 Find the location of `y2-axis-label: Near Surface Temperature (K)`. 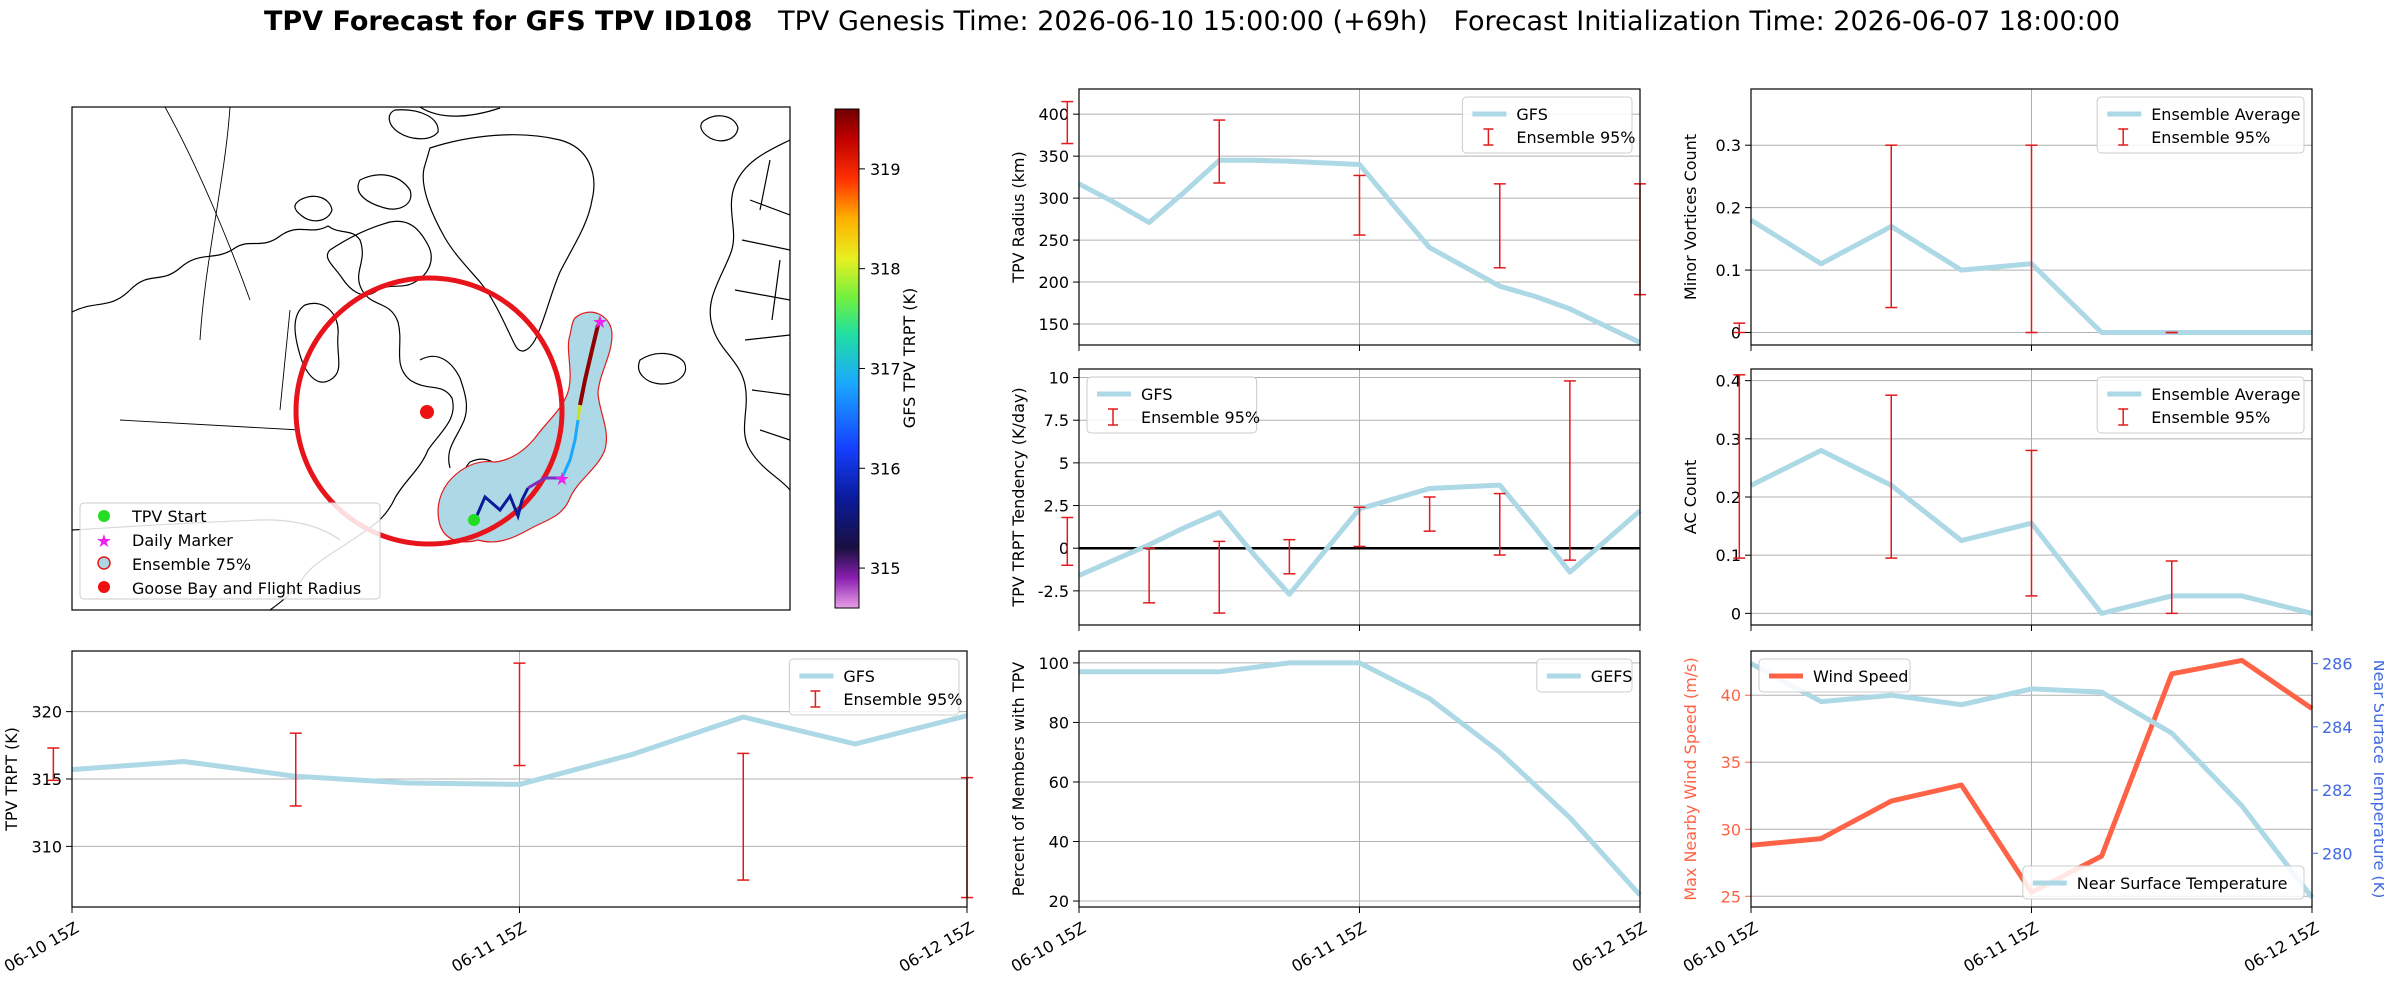

y2-axis-label: Near Surface Temperature (K) is located at coordinates (2377, 779).